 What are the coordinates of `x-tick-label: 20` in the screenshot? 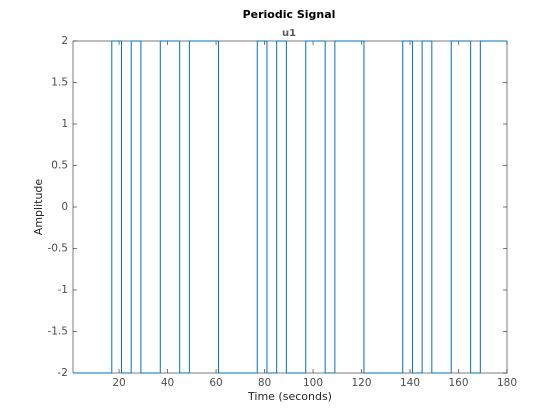 It's located at (118, 383).